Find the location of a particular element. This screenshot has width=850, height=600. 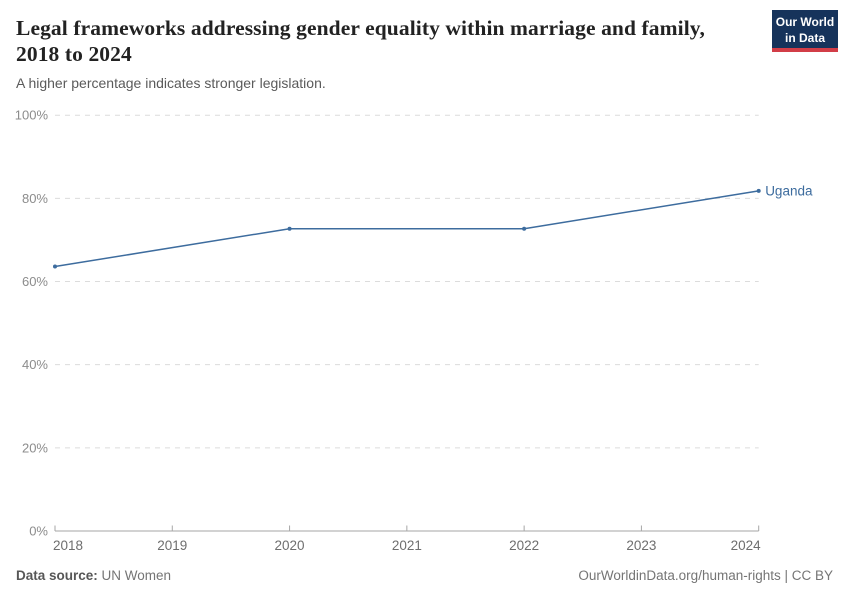

owid-logo-line1: Our World is located at coordinates (805, 22).